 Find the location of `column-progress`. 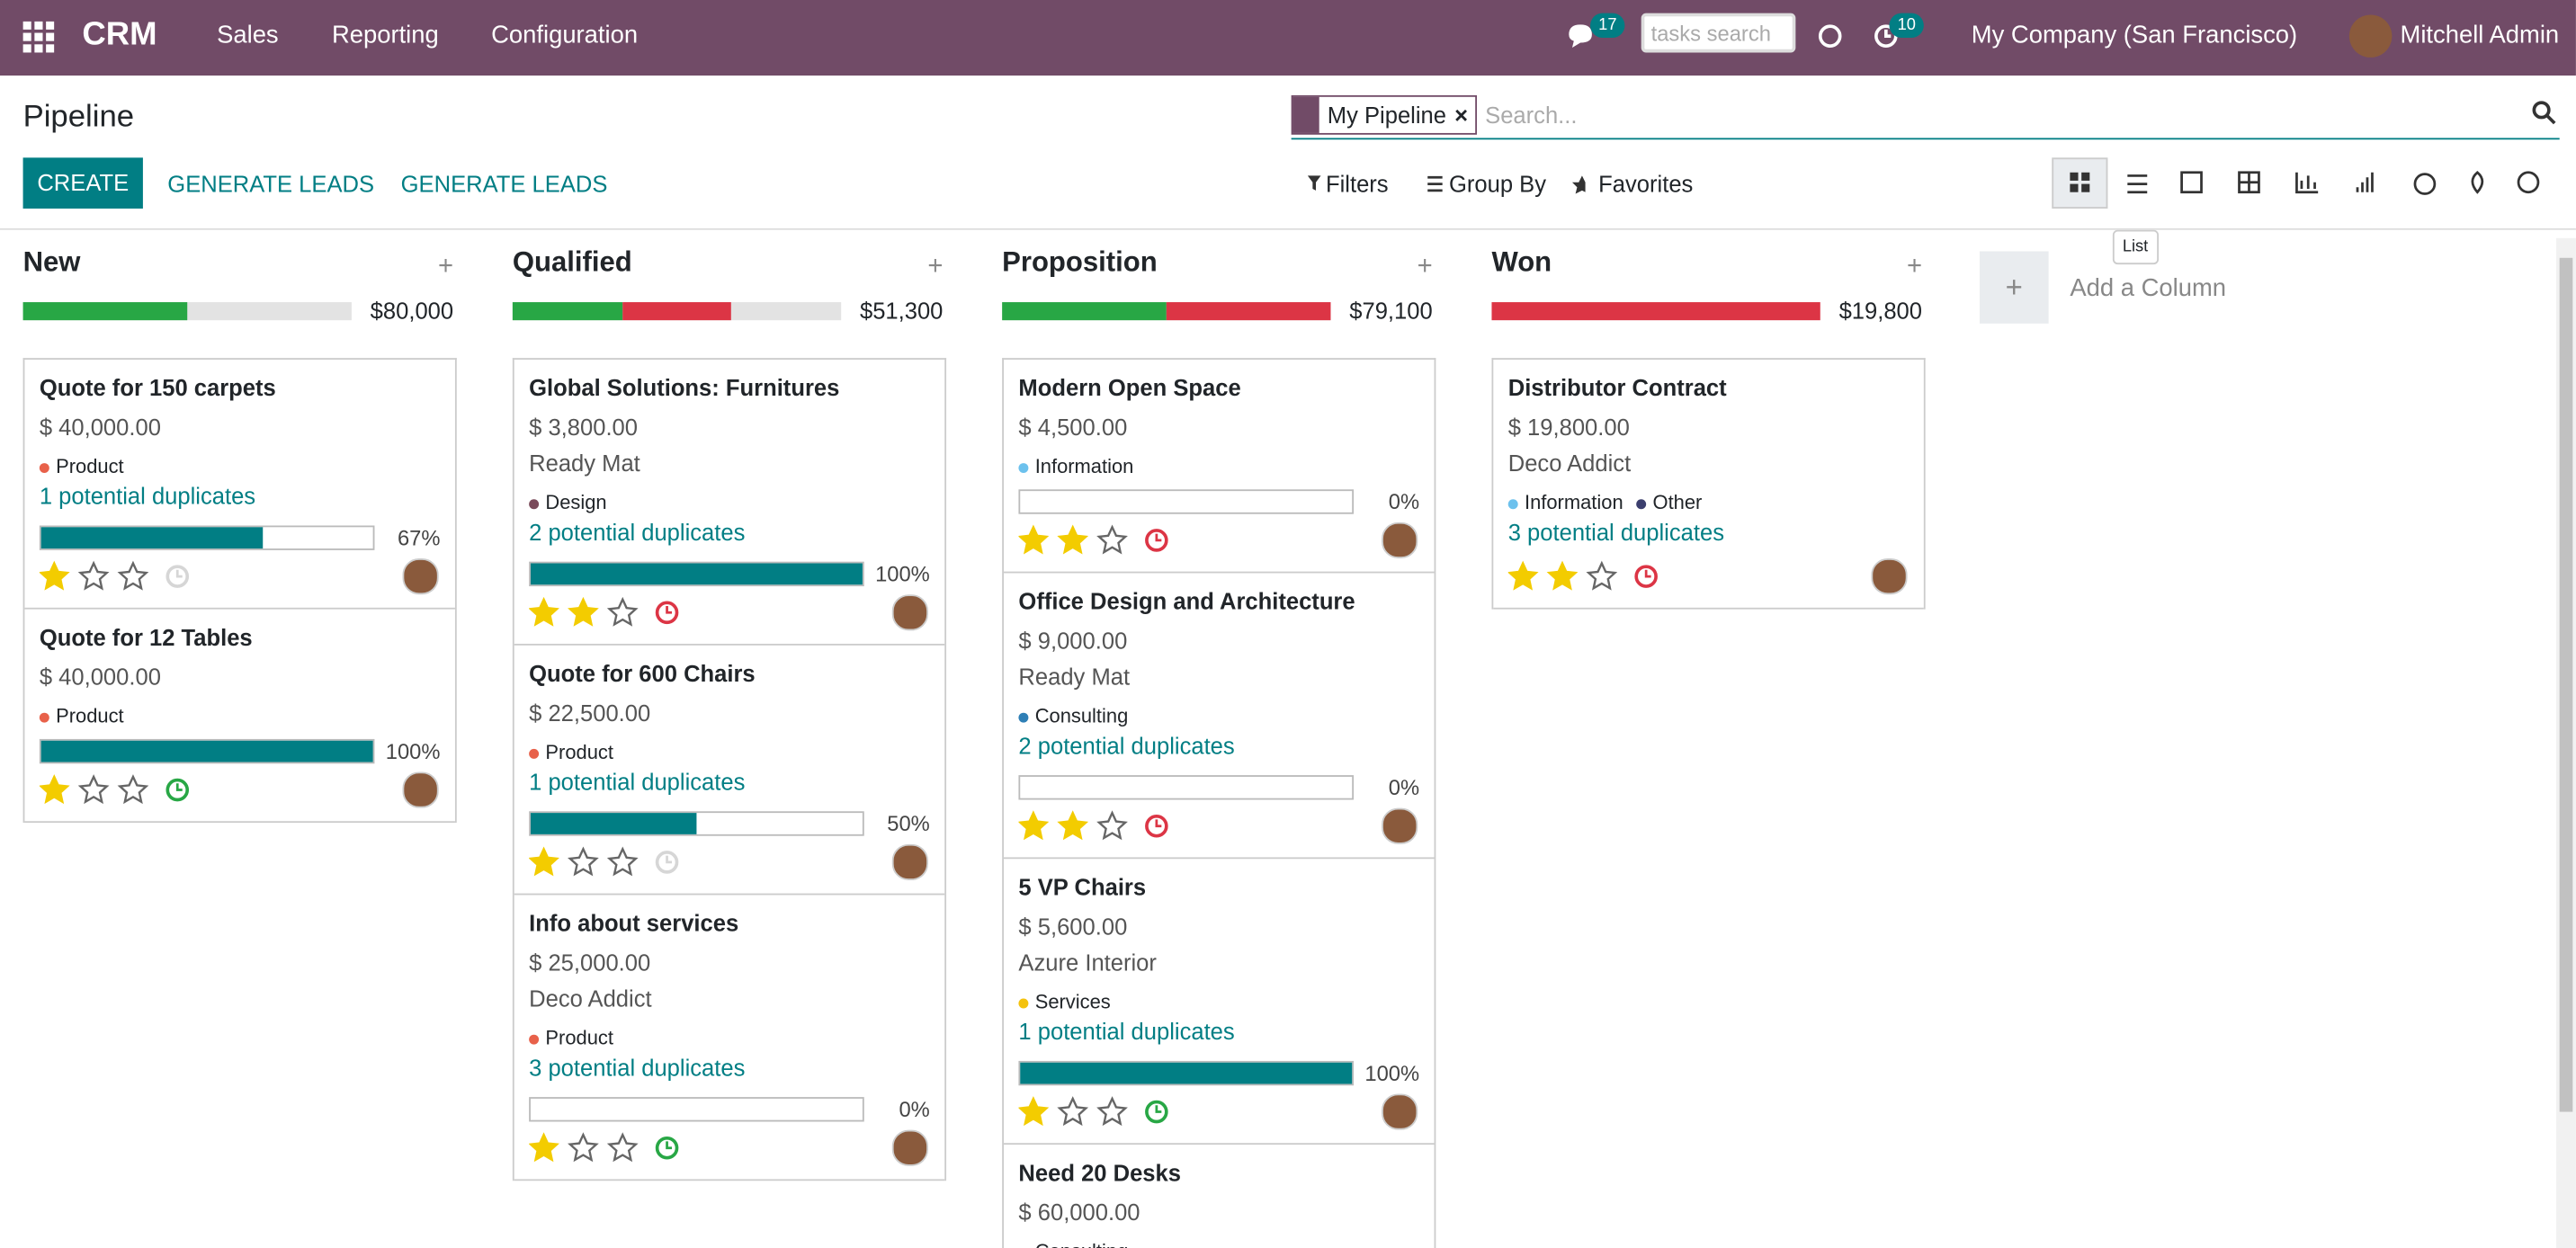

column-progress is located at coordinates (1655, 311).